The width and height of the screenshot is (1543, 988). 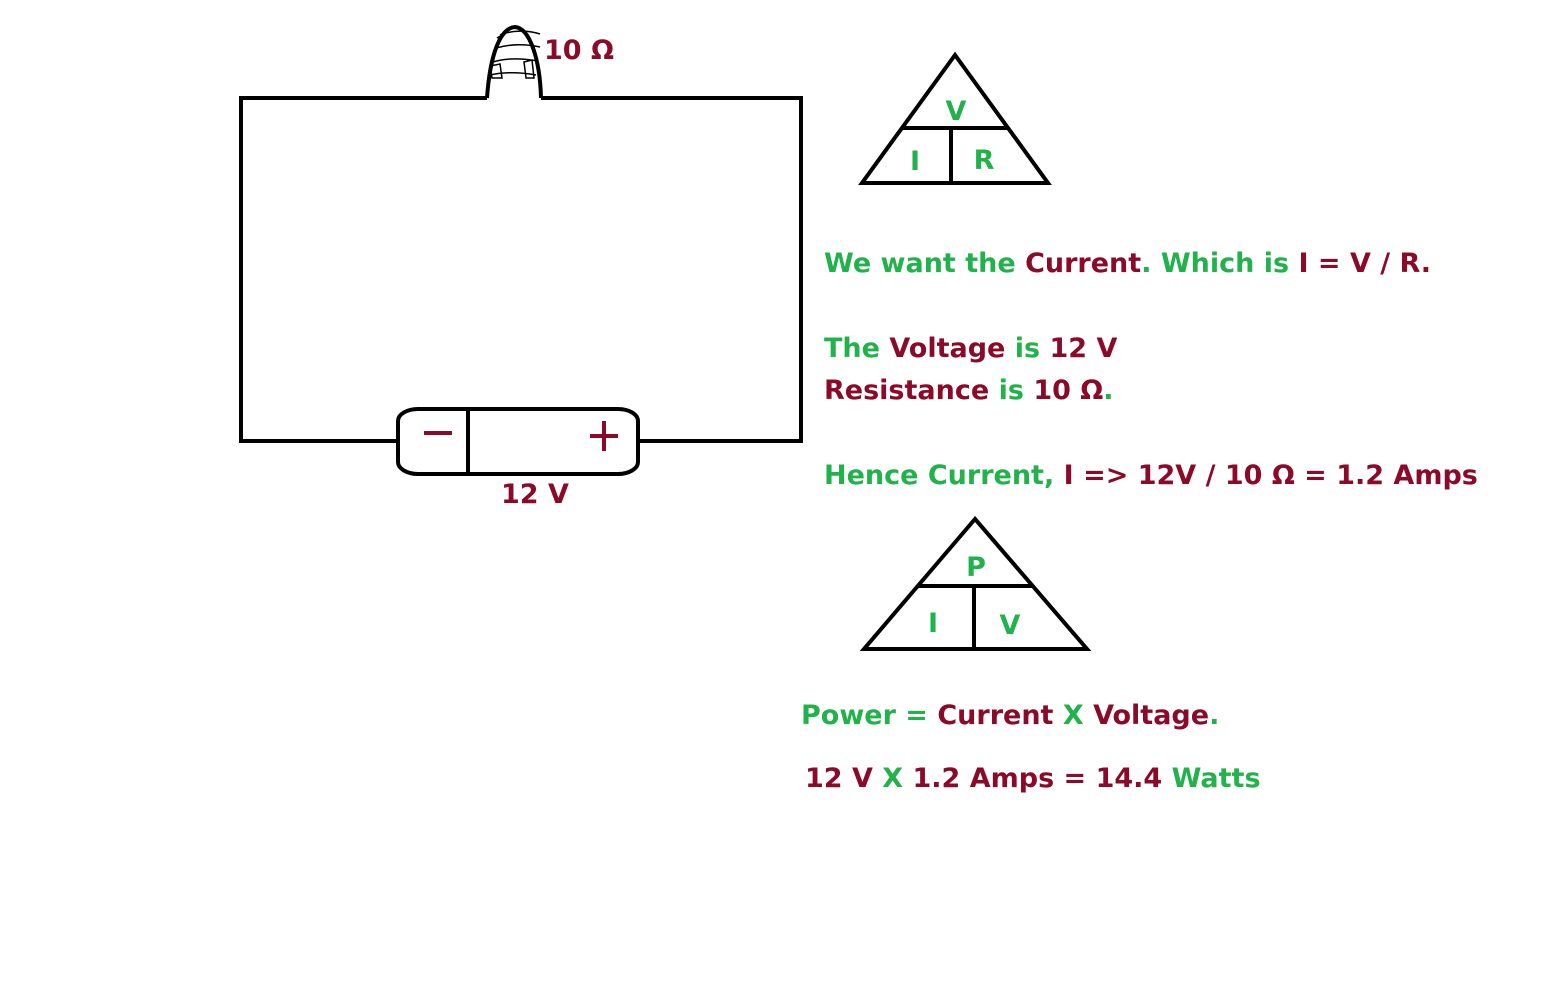 What do you see at coordinates (521, 269) in the screenshot?
I see `circuit` at bounding box center [521, 269].